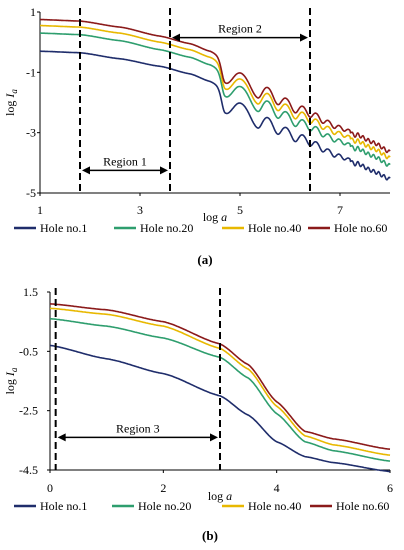  Describe the element at coordinates (138, 428) in the screenshot. I see `panel-b-region-label: Region 3` at that location.